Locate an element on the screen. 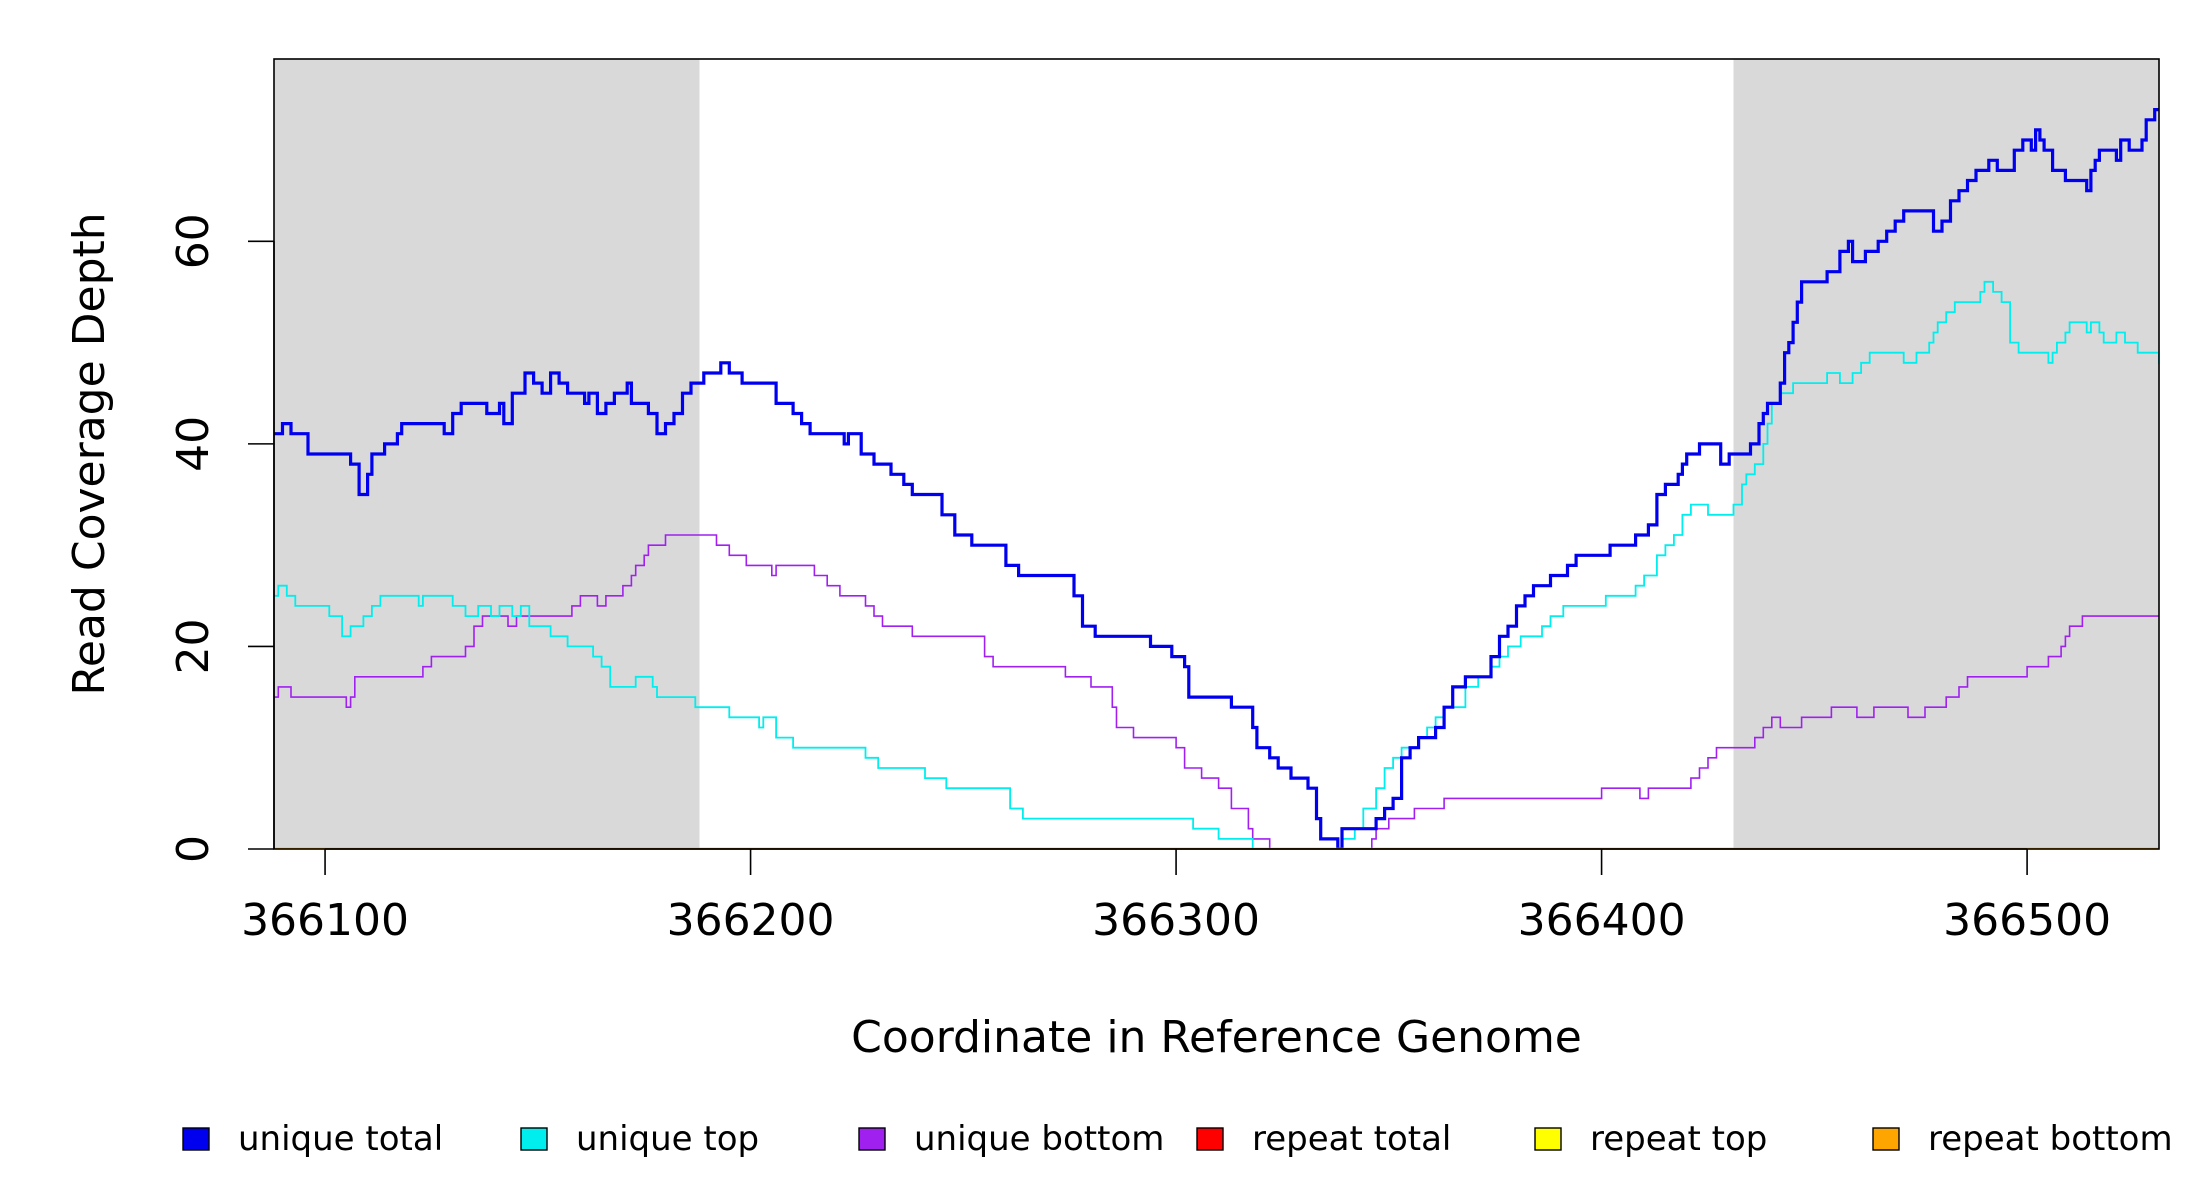  legend-label: repeat total is located at coordinates (1351, 1139).